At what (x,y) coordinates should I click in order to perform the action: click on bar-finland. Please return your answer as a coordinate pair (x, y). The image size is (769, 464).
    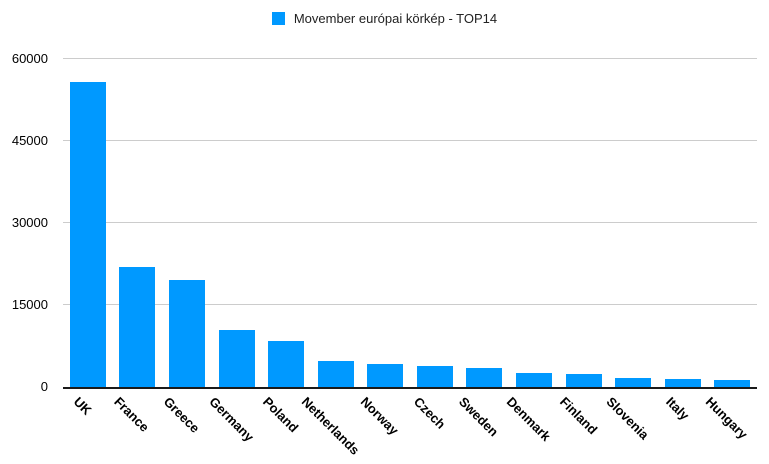
    Looking at the image, I should click on (583, 380).